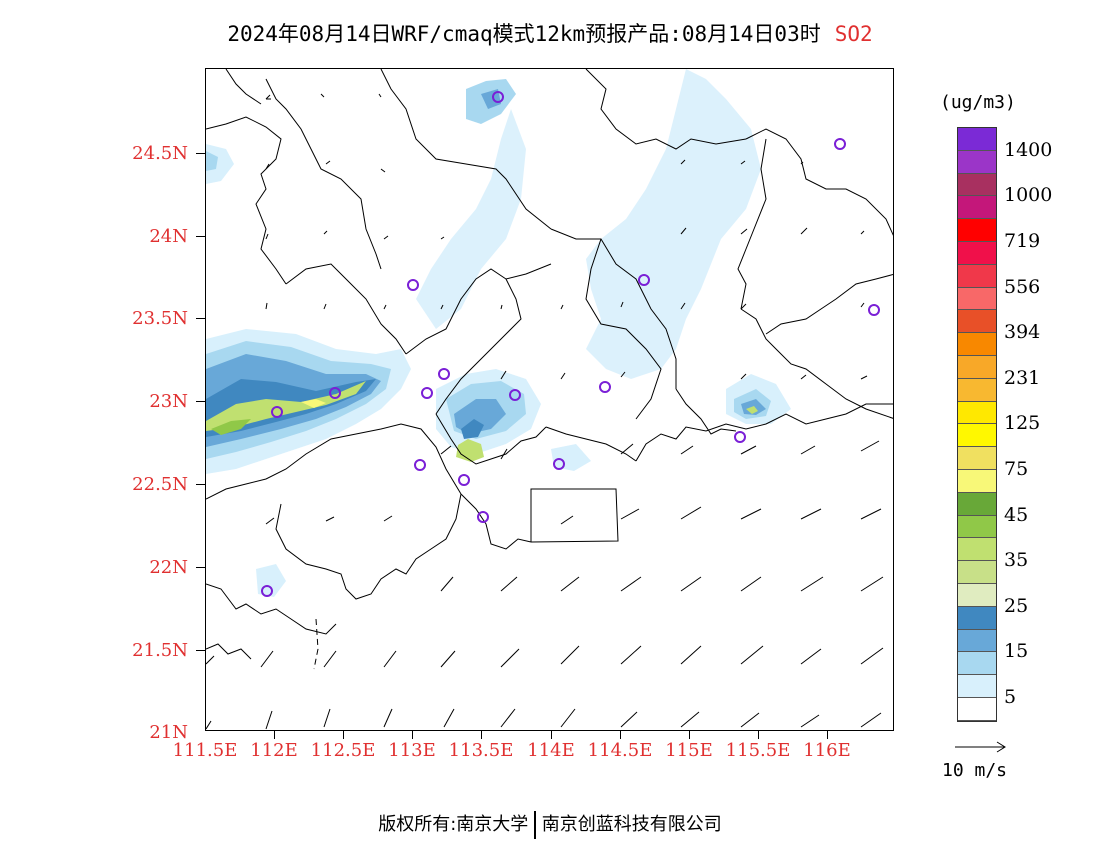  I want to click on colorbar-label: 556, so click(1022, 286).